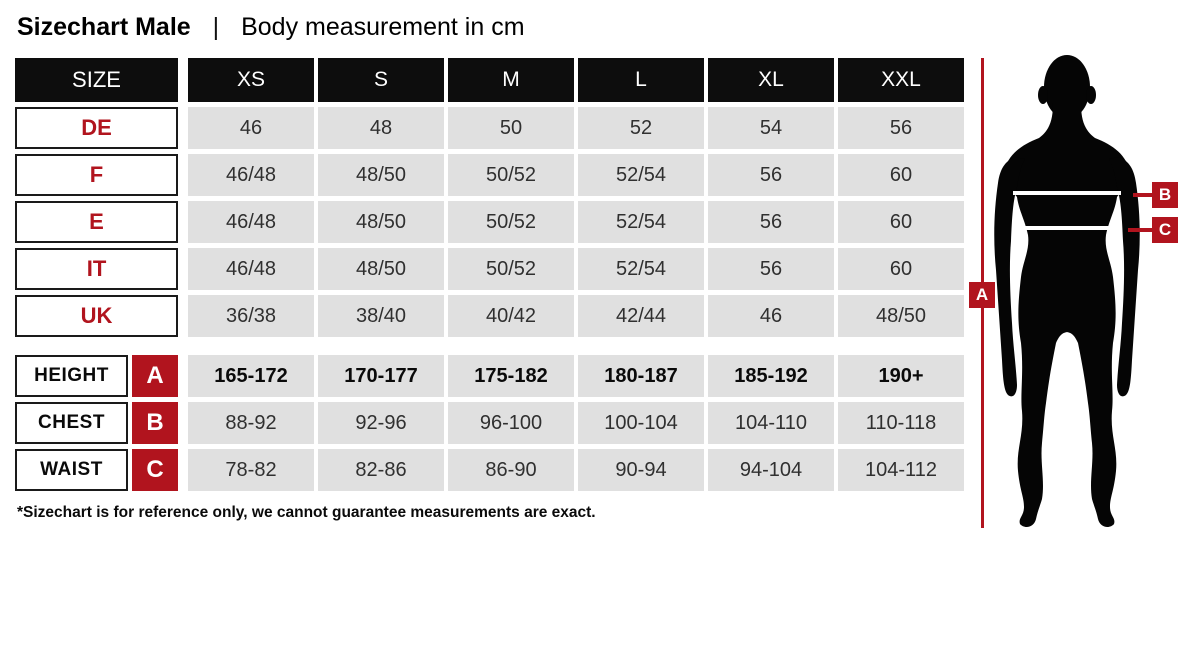 The image size is (1200, 662). What do you see at coordinates (383, 27) in the screenshot?
I see `title-subtitle: Body measurement in cm` at bounding box center [383, 27].